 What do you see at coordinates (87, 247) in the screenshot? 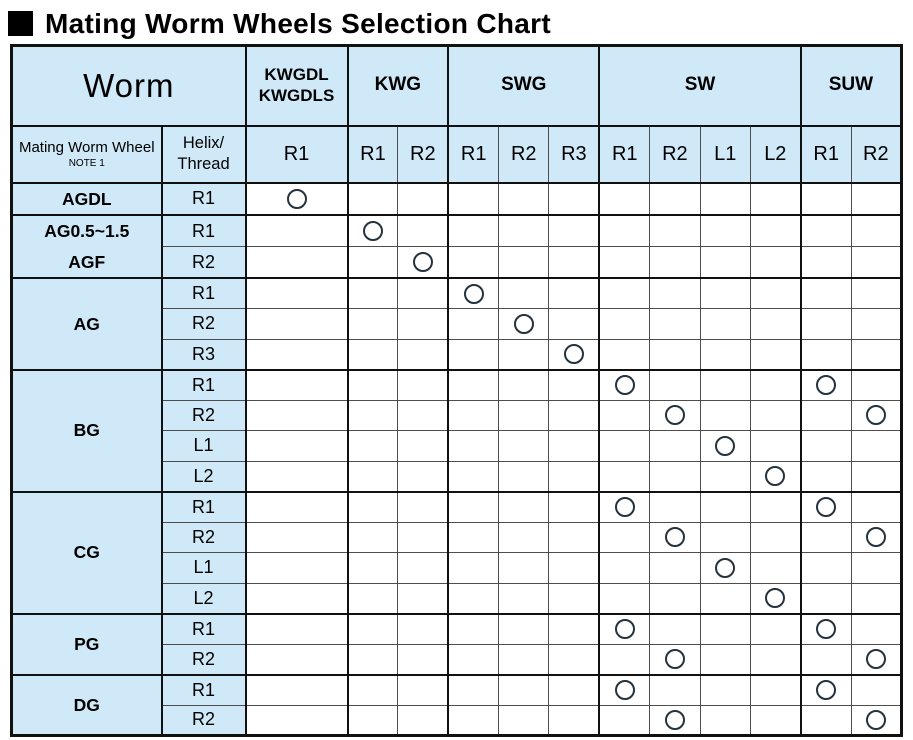
I see `row-group-label-lines: AG0.5~1.5 AGF` at bounding box center [87, 247].